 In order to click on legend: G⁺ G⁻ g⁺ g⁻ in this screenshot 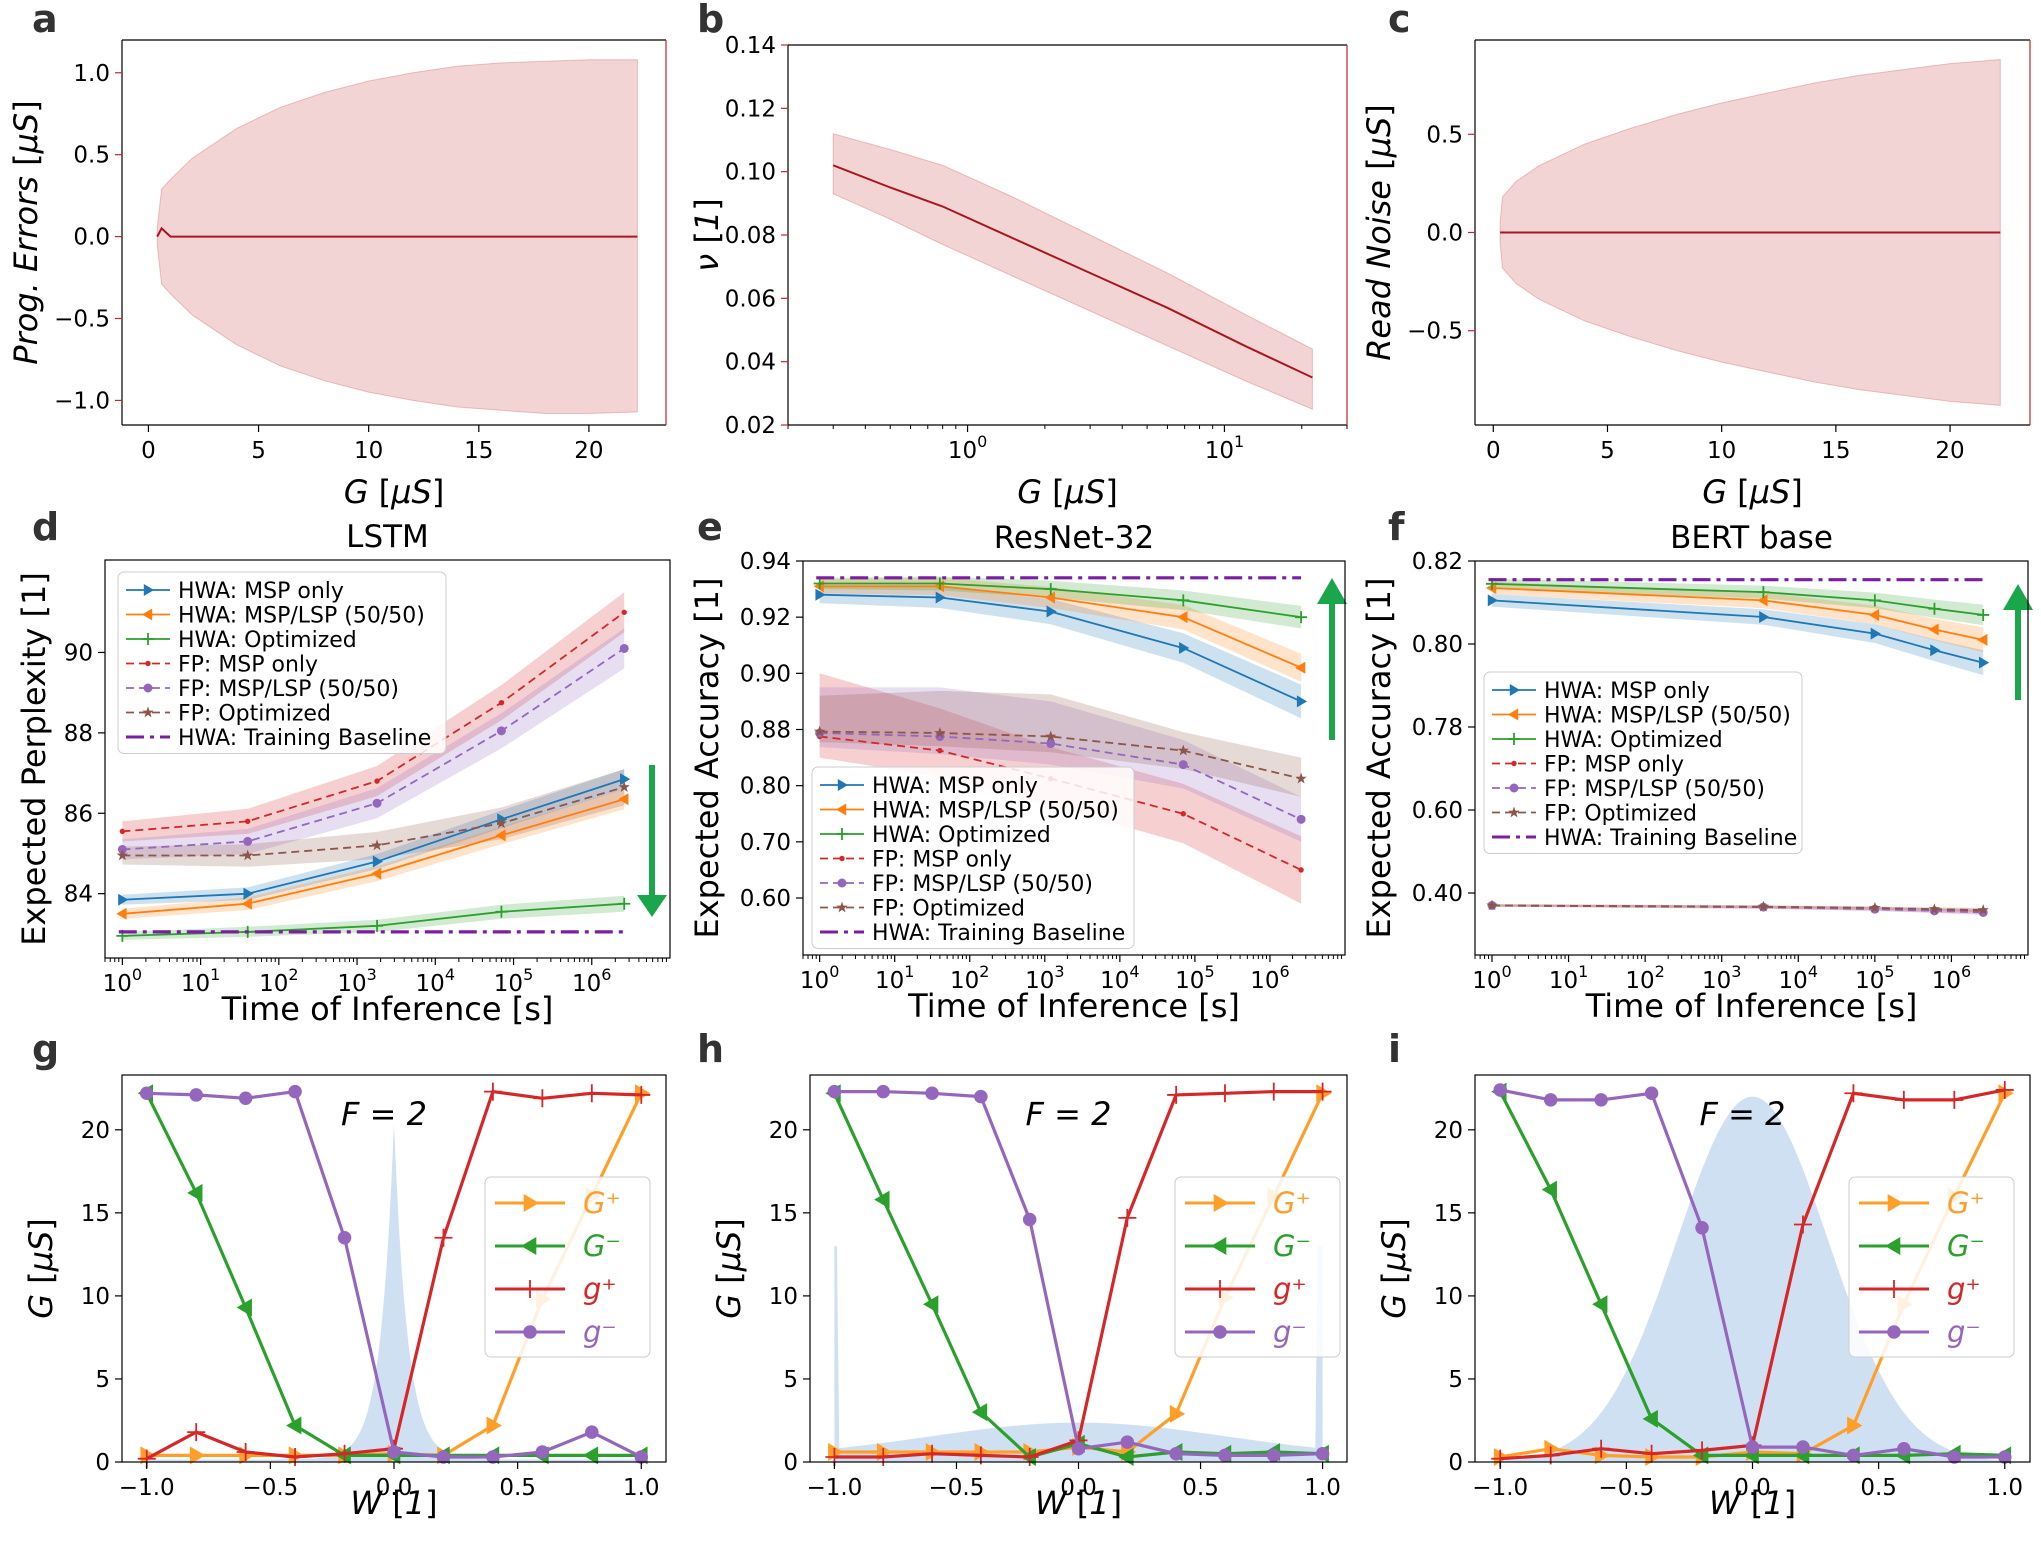, I will do `click(1931, 1267)`.